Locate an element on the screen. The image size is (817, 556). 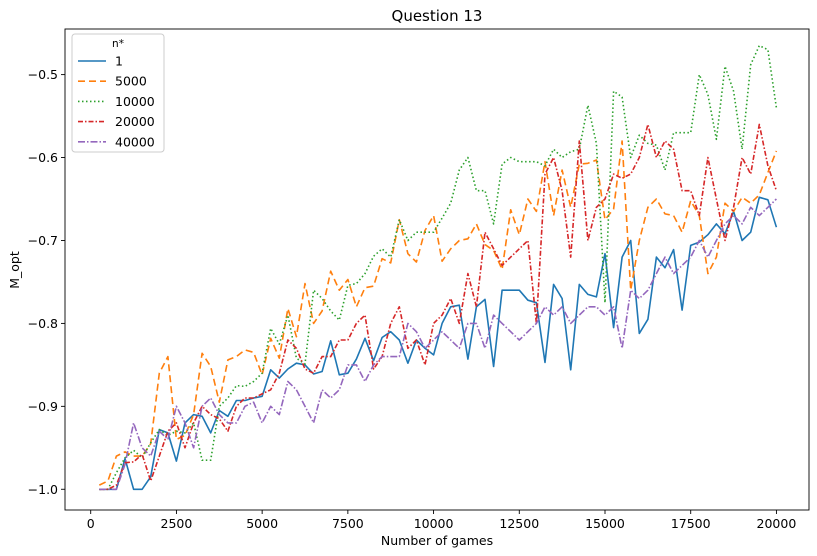
y-tick-label: −0.5 is located at coordinates (43, 74).